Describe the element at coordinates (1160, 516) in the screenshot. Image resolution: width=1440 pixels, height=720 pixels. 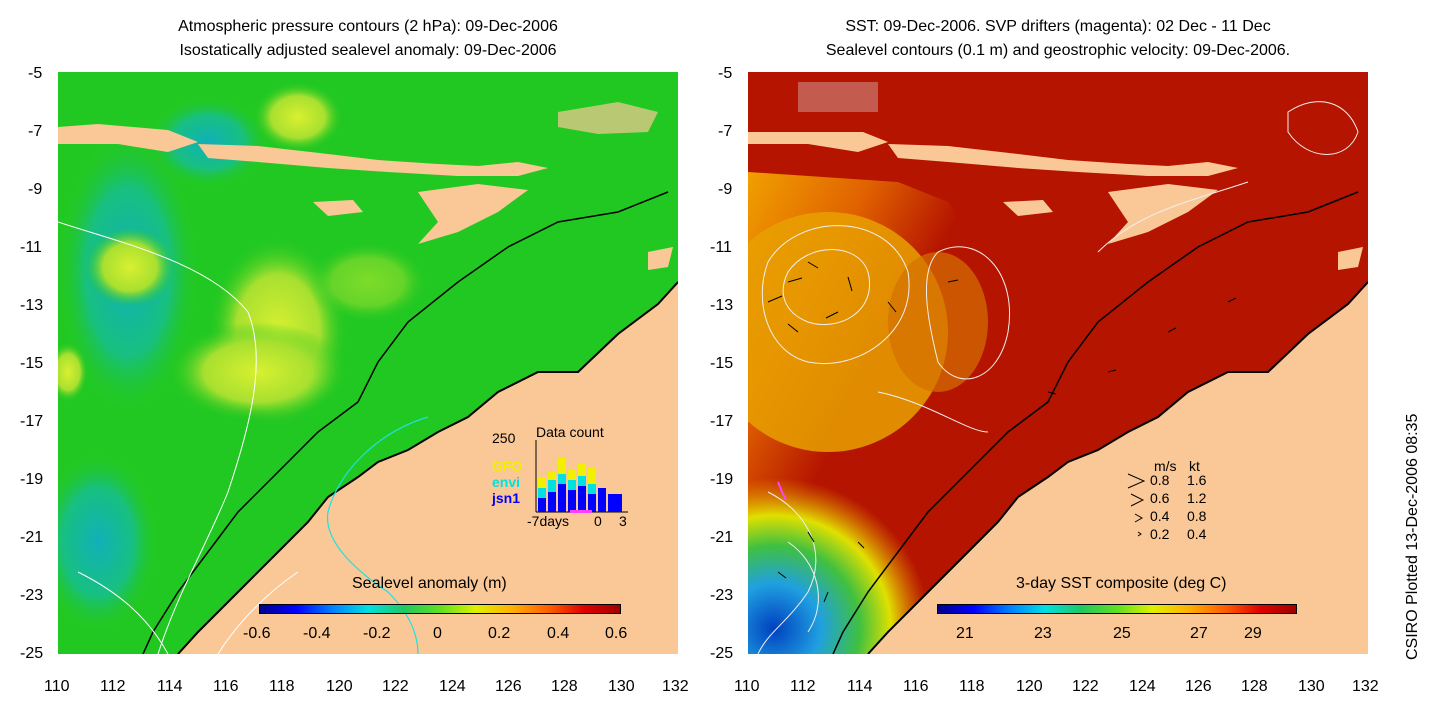
I see `velocity-row-ms: 0.4` at that location.